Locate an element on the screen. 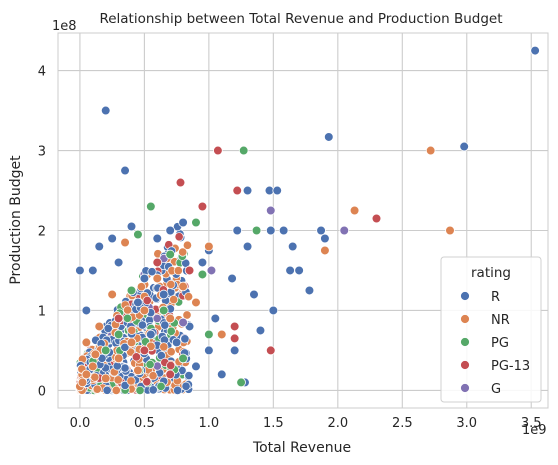  legend-label: NR is located at coordinates (500, 320).